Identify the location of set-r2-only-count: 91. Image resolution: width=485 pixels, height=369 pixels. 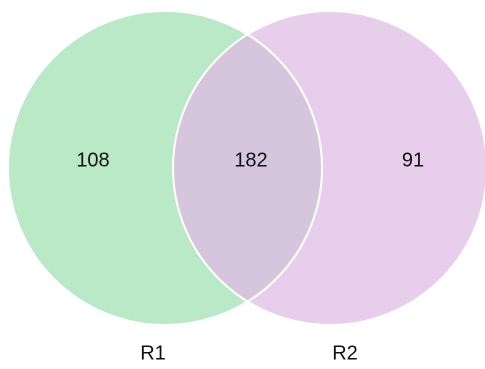
(413, 160).